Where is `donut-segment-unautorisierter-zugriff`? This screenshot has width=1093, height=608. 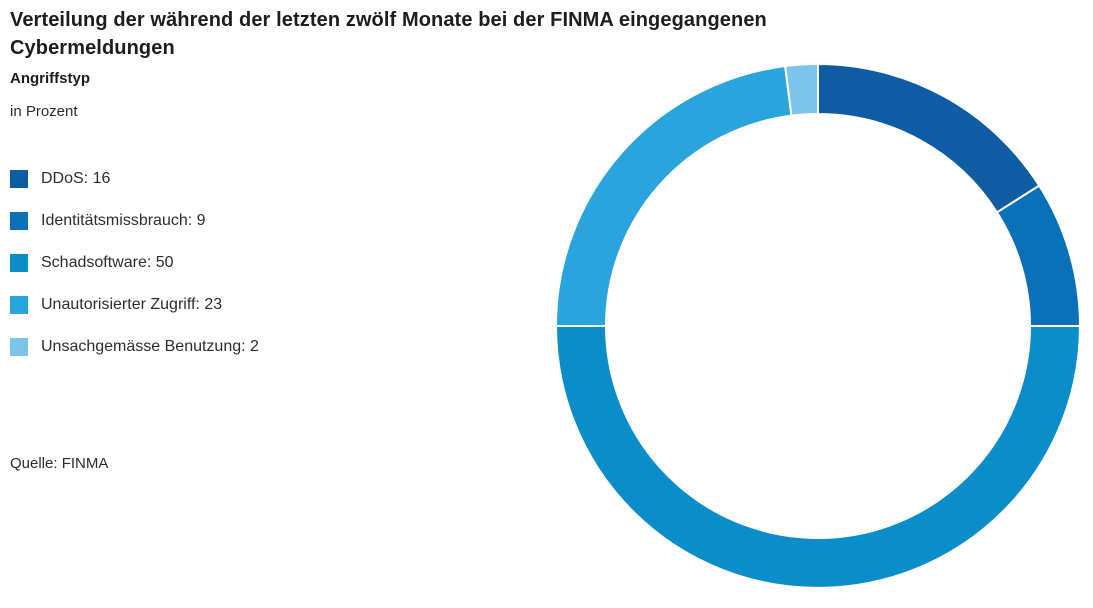
donut-segment-unautorisierter-zugriff is located at coordinates (673, 195).